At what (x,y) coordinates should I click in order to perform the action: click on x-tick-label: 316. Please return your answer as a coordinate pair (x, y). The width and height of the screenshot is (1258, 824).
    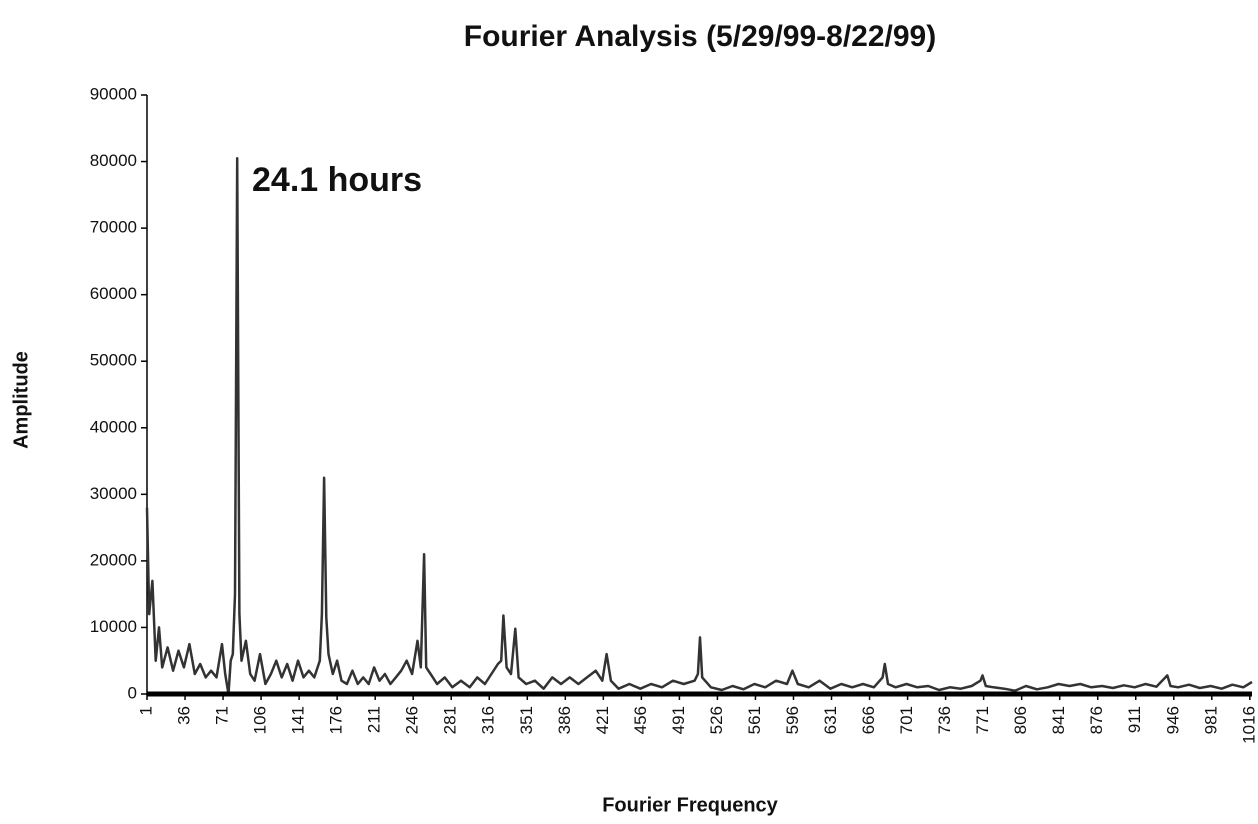
    Looking at the image, I should click on (488, 720).